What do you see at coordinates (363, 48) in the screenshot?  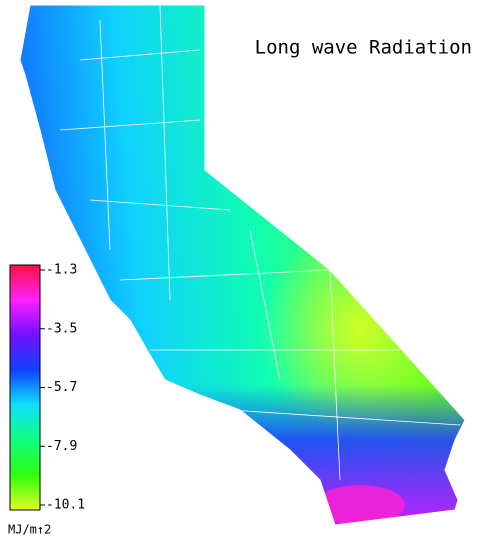 I see `map-title: Long wave Radiation` at bounding box center [363, 48].